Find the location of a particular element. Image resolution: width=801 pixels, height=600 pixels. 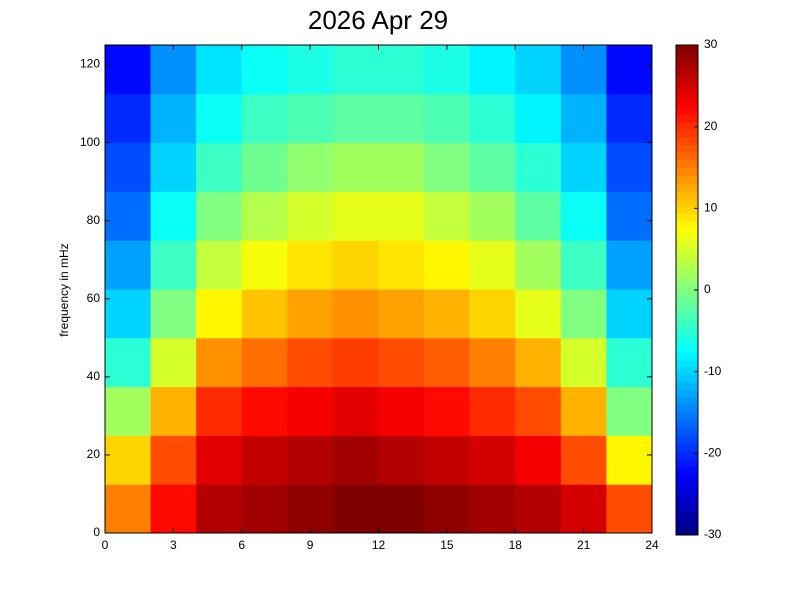

y-tick-label: 80 is located at coordinates (94, 220).